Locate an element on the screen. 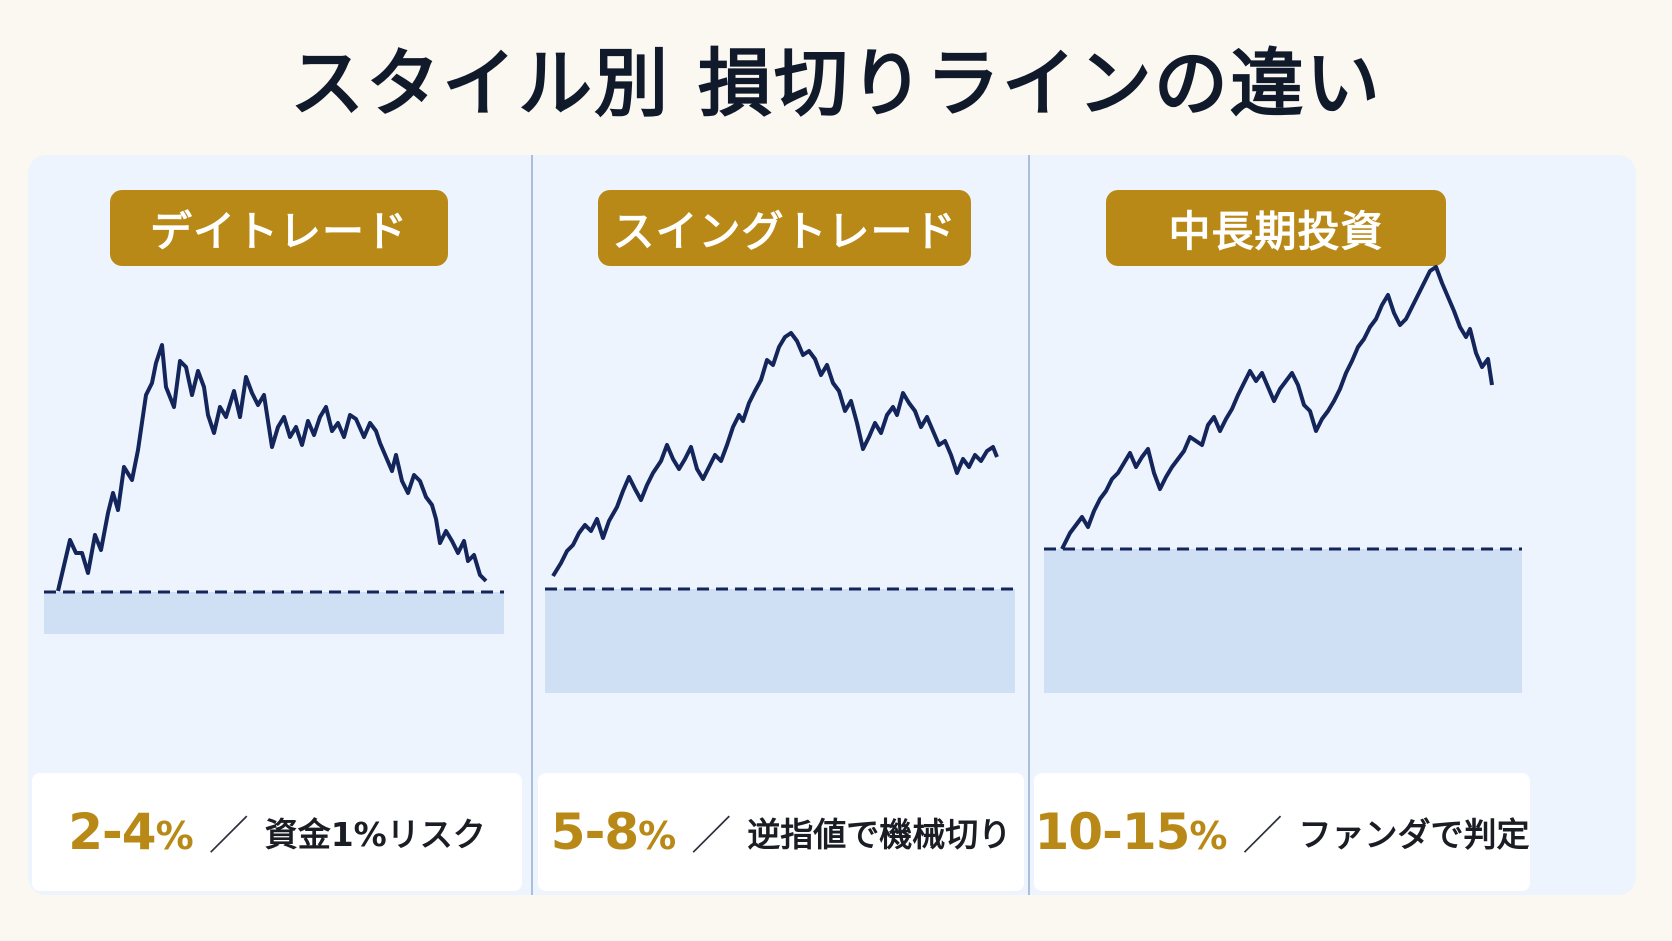  stop-loss-range: 10-15% is located at coordinates (1131, 832).